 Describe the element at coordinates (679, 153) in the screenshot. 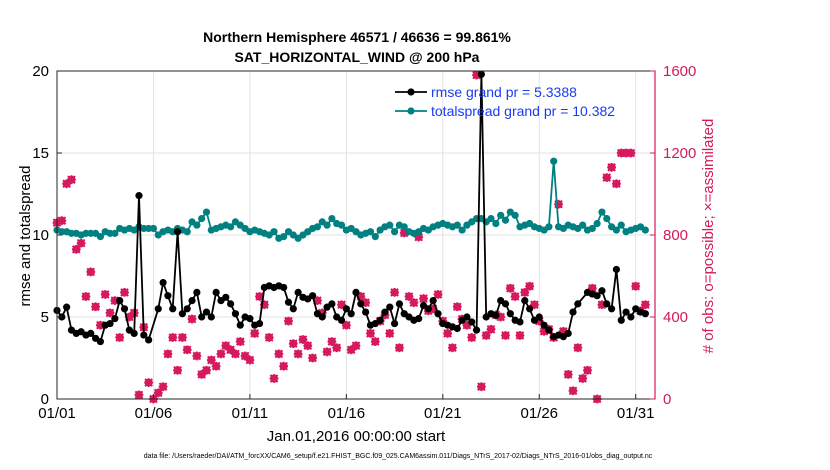

I see `y-right-tick-label: 1200` at that location.